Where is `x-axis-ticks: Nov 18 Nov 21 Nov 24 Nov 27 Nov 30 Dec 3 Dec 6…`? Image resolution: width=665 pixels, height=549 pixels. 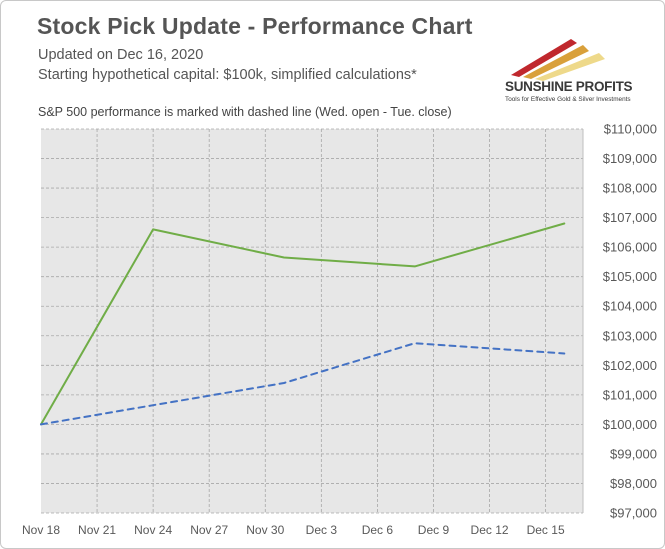 x-axis-ticks: Nov 18 Nov 21 Nov 24 Nov 27 Nov 30 Dec 3 Dec 6… is located at coordinates (293, 530).